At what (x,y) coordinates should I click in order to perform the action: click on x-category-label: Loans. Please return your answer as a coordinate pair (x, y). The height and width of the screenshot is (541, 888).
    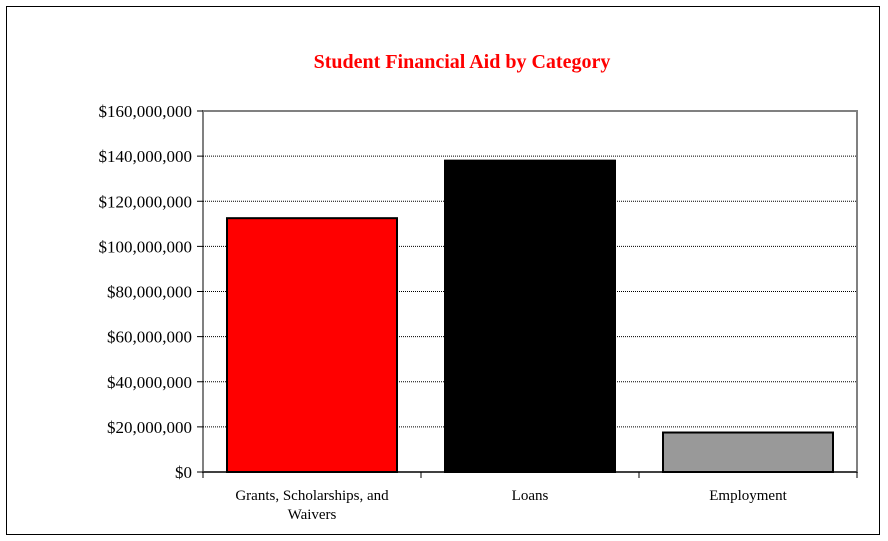
    Looking at the image, I should click on (530, 496).